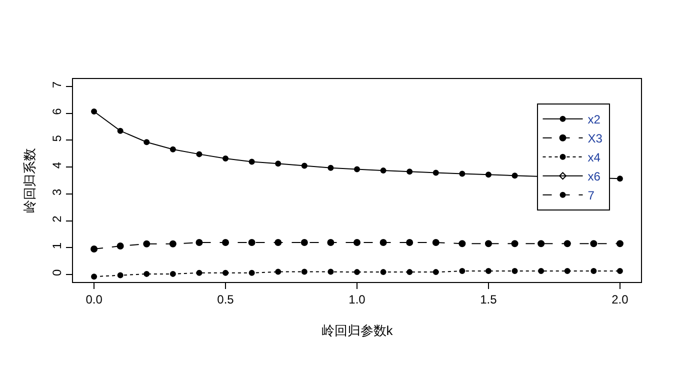 Image resolution: width=689 pixels, height=375 pixels. I want to click on y-tick-label: 3, so click(57, 192).